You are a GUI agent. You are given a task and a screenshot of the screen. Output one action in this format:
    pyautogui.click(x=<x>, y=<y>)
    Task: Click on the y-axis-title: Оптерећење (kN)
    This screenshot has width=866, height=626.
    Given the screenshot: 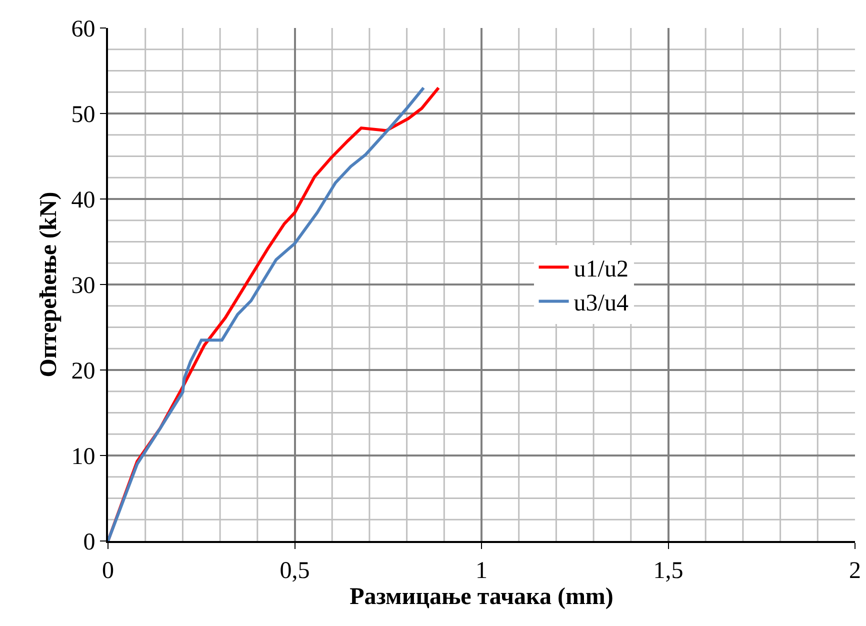 What is the action you would take?
    pyautogui.click(x=49, y=285)
    